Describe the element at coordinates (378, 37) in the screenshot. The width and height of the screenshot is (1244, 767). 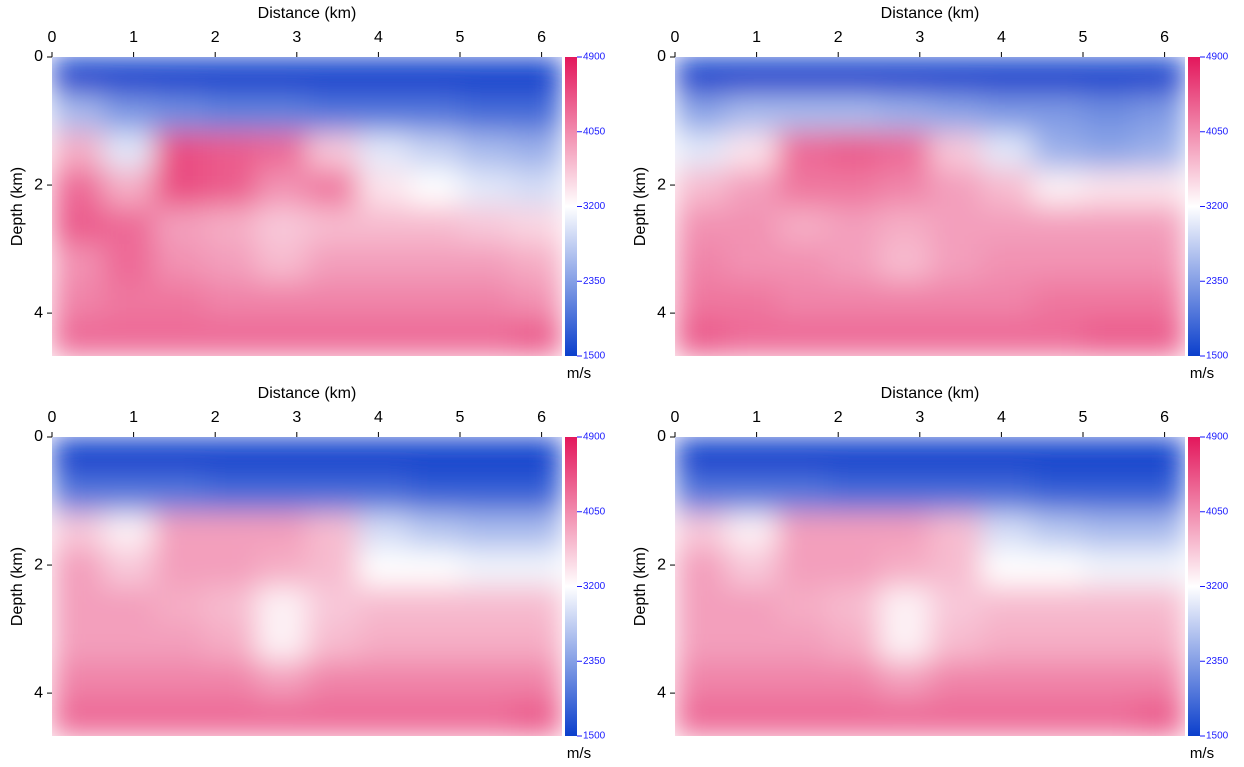
I see `x-tick-label: 4` at that location.